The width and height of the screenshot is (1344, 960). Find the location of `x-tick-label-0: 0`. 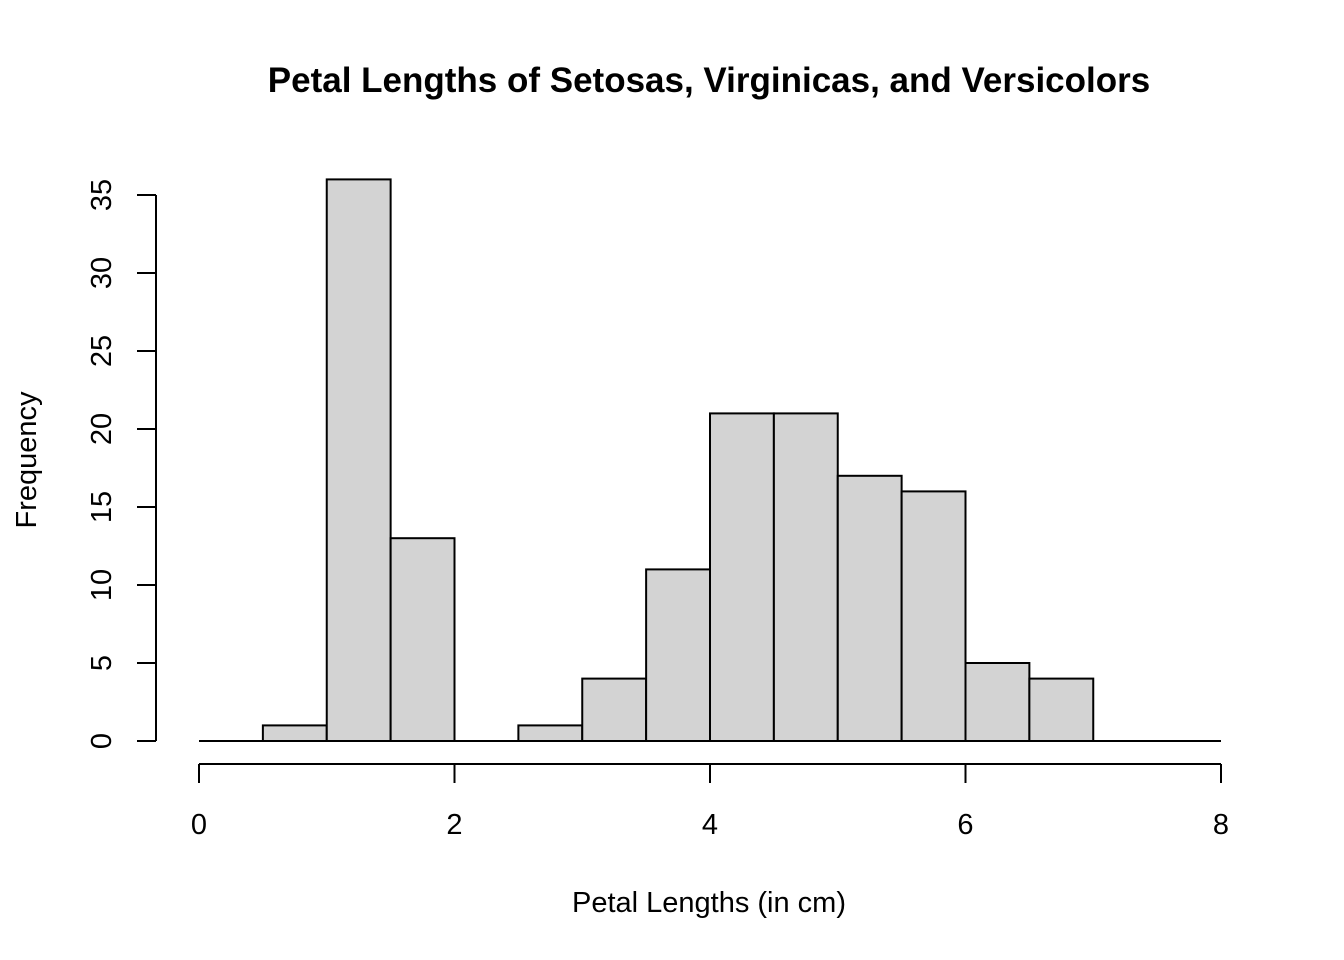

x-tick-label-0: 0 is located at coordinates (199, 825).